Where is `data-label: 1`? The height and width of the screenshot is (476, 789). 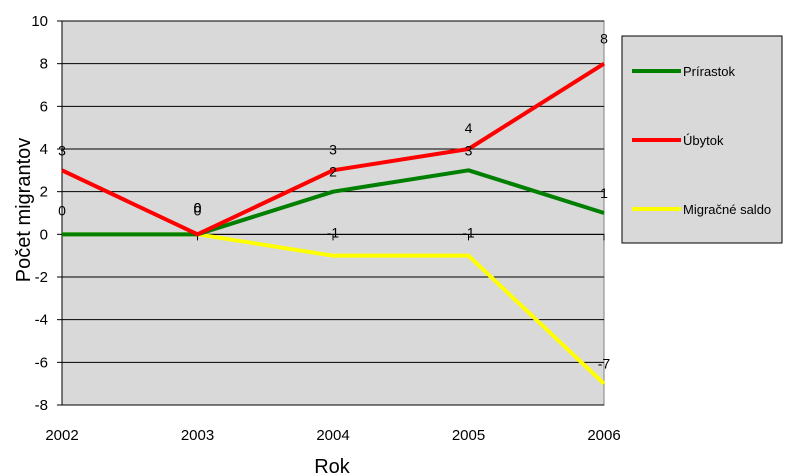
data-label: 1 is located at coordinates (604, 193).